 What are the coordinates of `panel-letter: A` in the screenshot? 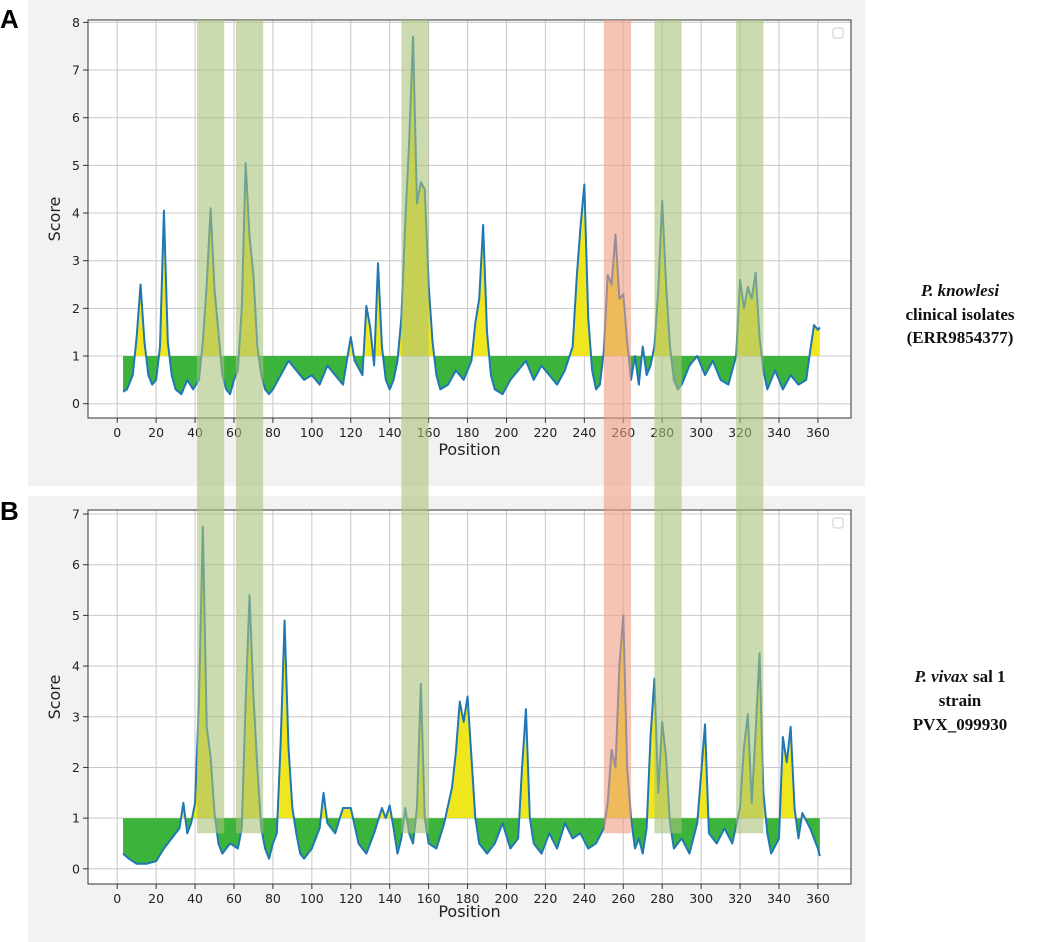 It's located at (9, 19).